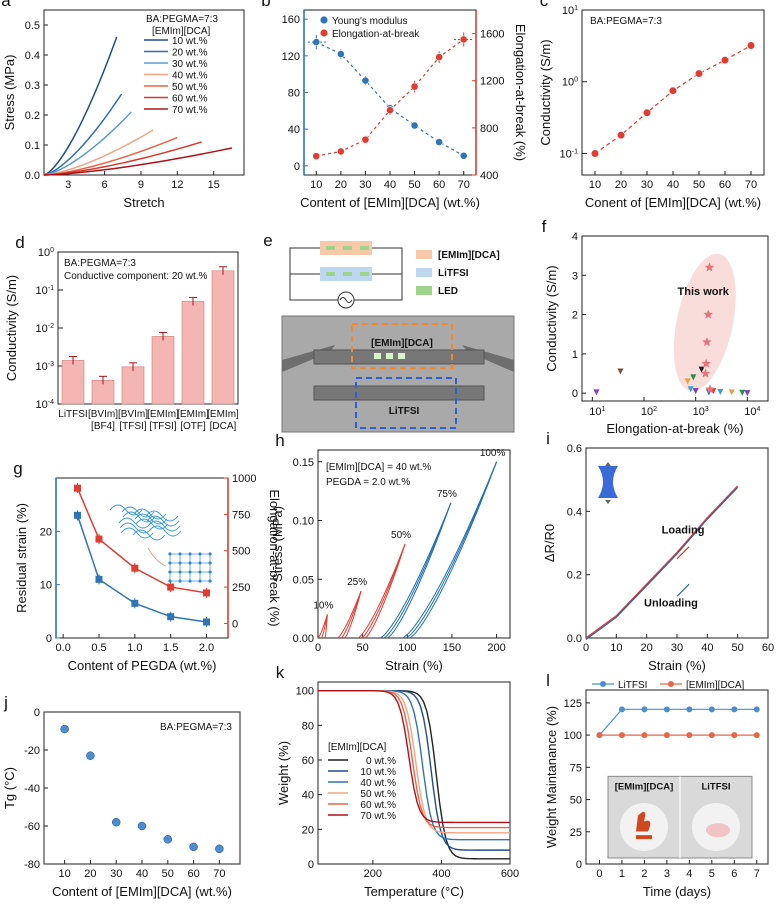 This screenshot has width=784, height=904. Describe the element at coordinates (489, 176) in the screenshot. I see `y2-tick-label: 400` at that location.